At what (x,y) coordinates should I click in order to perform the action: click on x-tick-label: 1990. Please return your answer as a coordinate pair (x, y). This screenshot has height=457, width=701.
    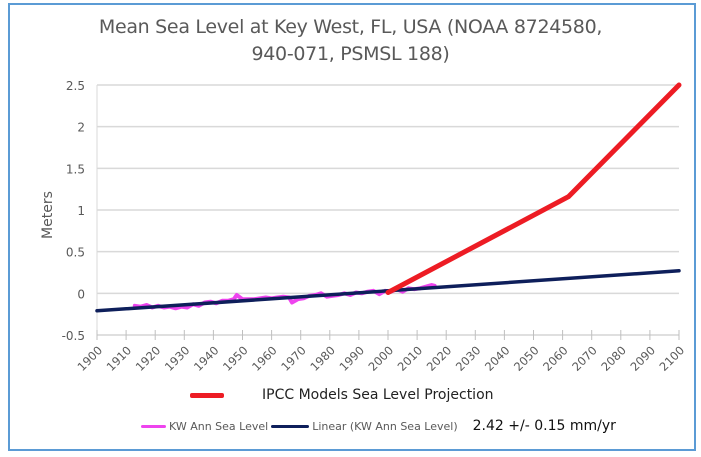
    Looking at the image, I should click on (351, 358).